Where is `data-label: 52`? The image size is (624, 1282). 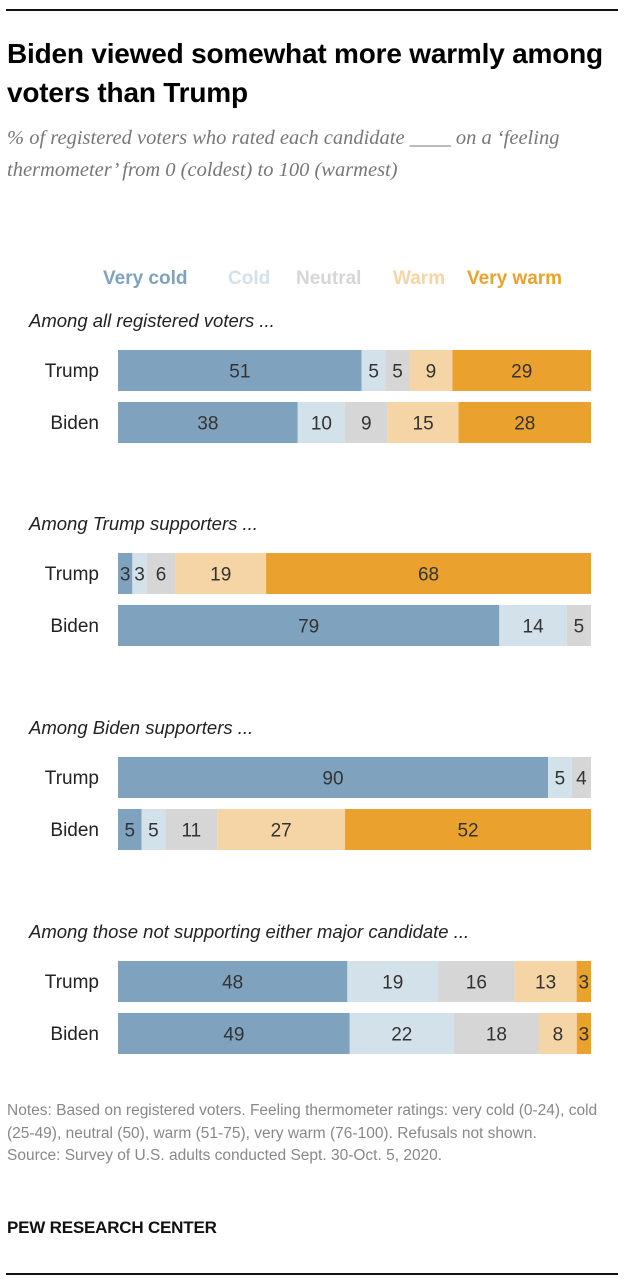 data-label: 52 is located at coordinates (467, 831).